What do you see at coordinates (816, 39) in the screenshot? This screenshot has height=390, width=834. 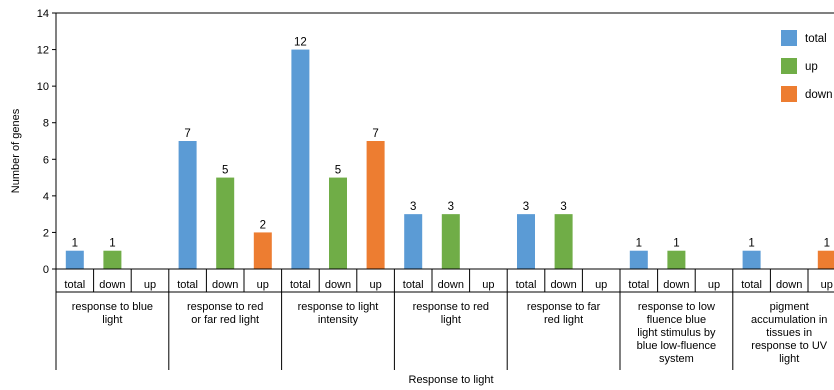 I see `legend-label: total` at bounding box center [816, 39].